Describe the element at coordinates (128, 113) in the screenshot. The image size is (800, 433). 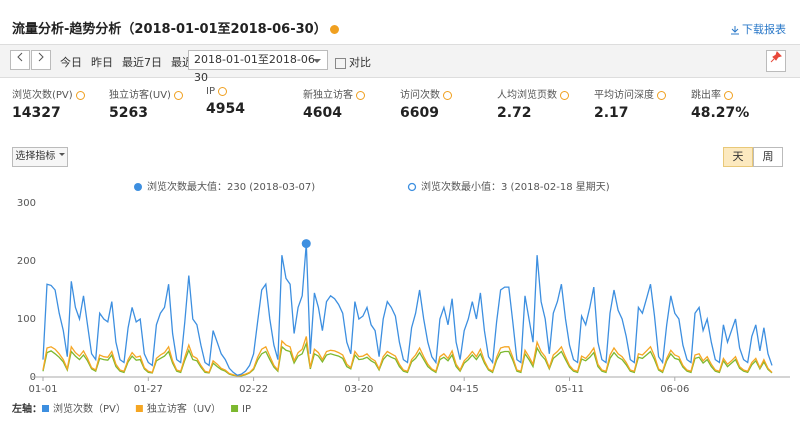
I see `metric-value: 5263` at that location.